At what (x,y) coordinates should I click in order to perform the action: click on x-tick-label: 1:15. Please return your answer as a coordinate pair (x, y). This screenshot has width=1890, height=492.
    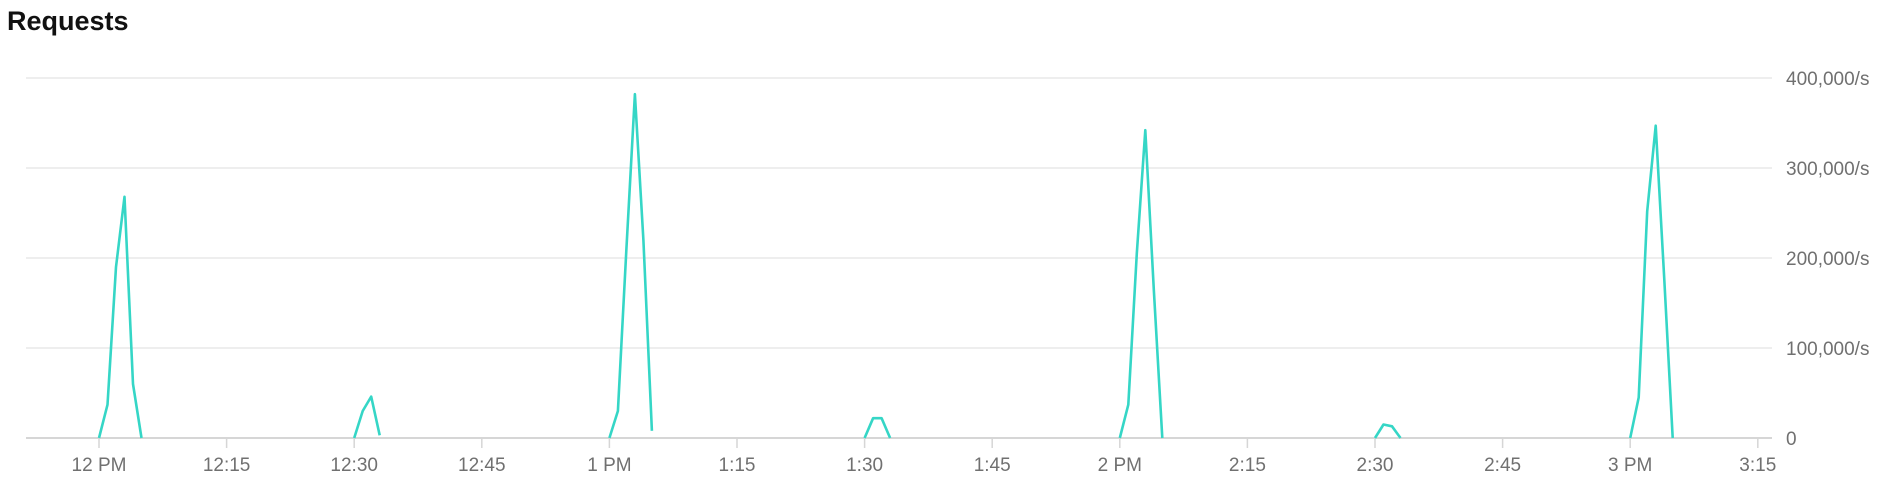
    Looking at the image, I should click on (737, 465).